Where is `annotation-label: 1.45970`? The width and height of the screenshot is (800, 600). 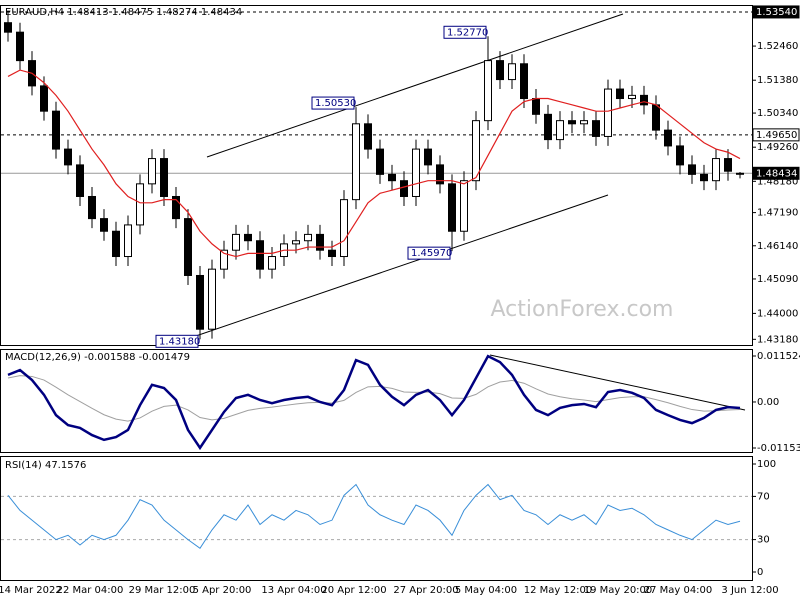 annotation-label: 1.45970 is located at coordinates (431, 253).